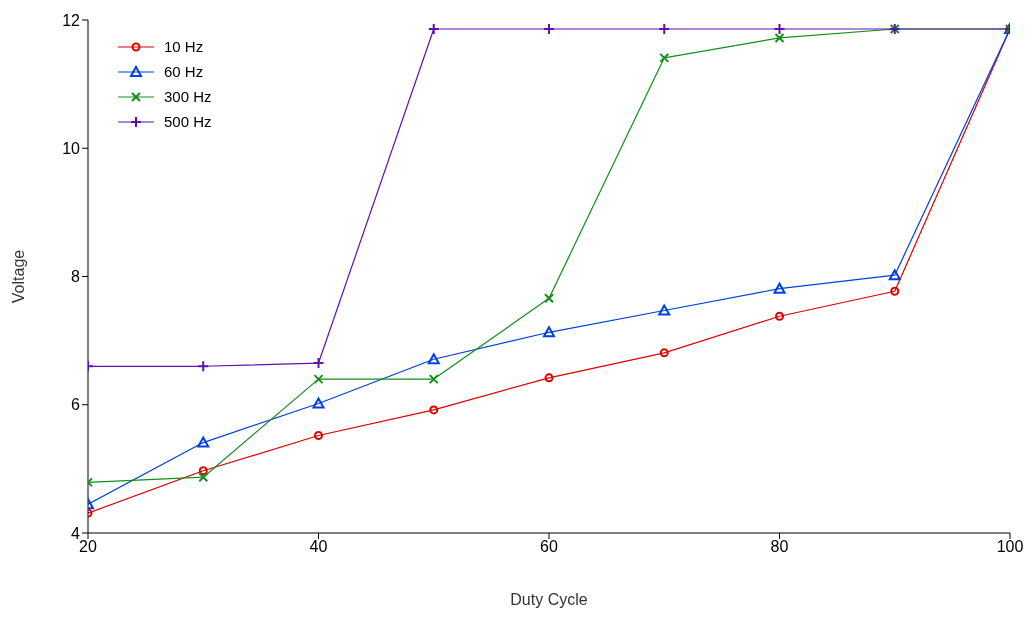 Image resolution: width=1032 pixels, height=621 pixels. What do you see at coordinates (188, 96) in the screenshot?
I see `legend-label: 300 Hz` at bounding box center [188, 96].